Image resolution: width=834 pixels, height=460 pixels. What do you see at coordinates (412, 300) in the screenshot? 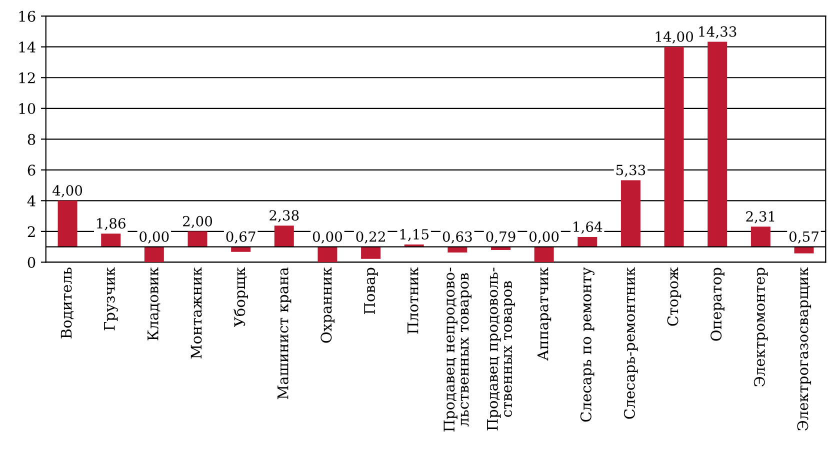
I see `x-tick-label: Плотник` at bounding box center [412, 300].